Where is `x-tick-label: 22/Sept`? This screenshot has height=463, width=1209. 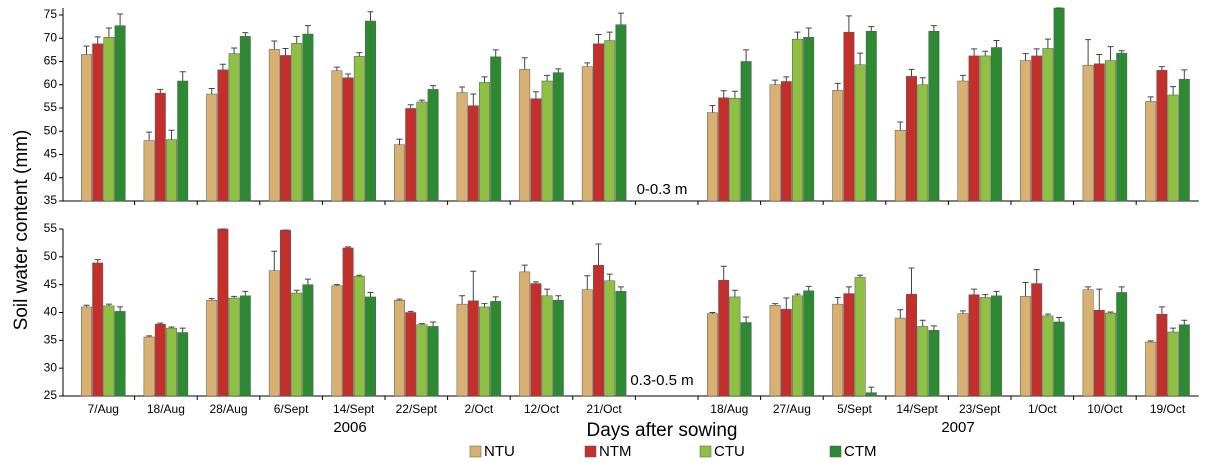 x-tick-label: 22/Sept is located at coordinates (417, 409).